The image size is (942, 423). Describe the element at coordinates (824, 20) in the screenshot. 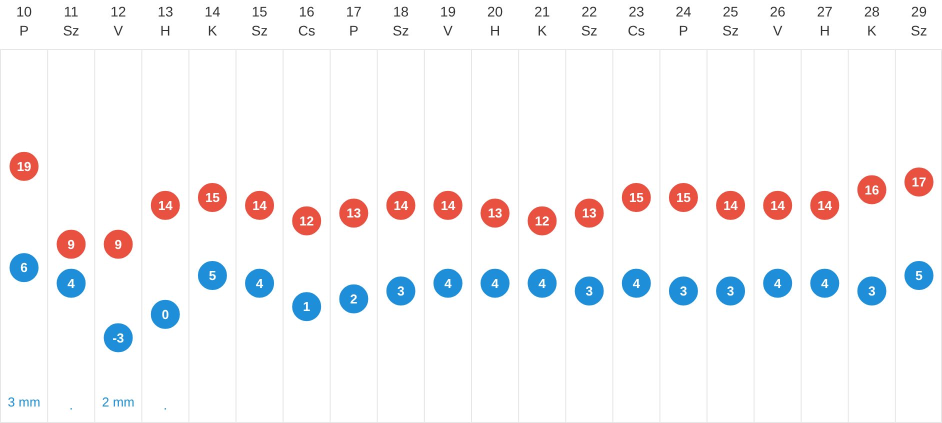

I see `x-tick-label: 27 H` at that location.